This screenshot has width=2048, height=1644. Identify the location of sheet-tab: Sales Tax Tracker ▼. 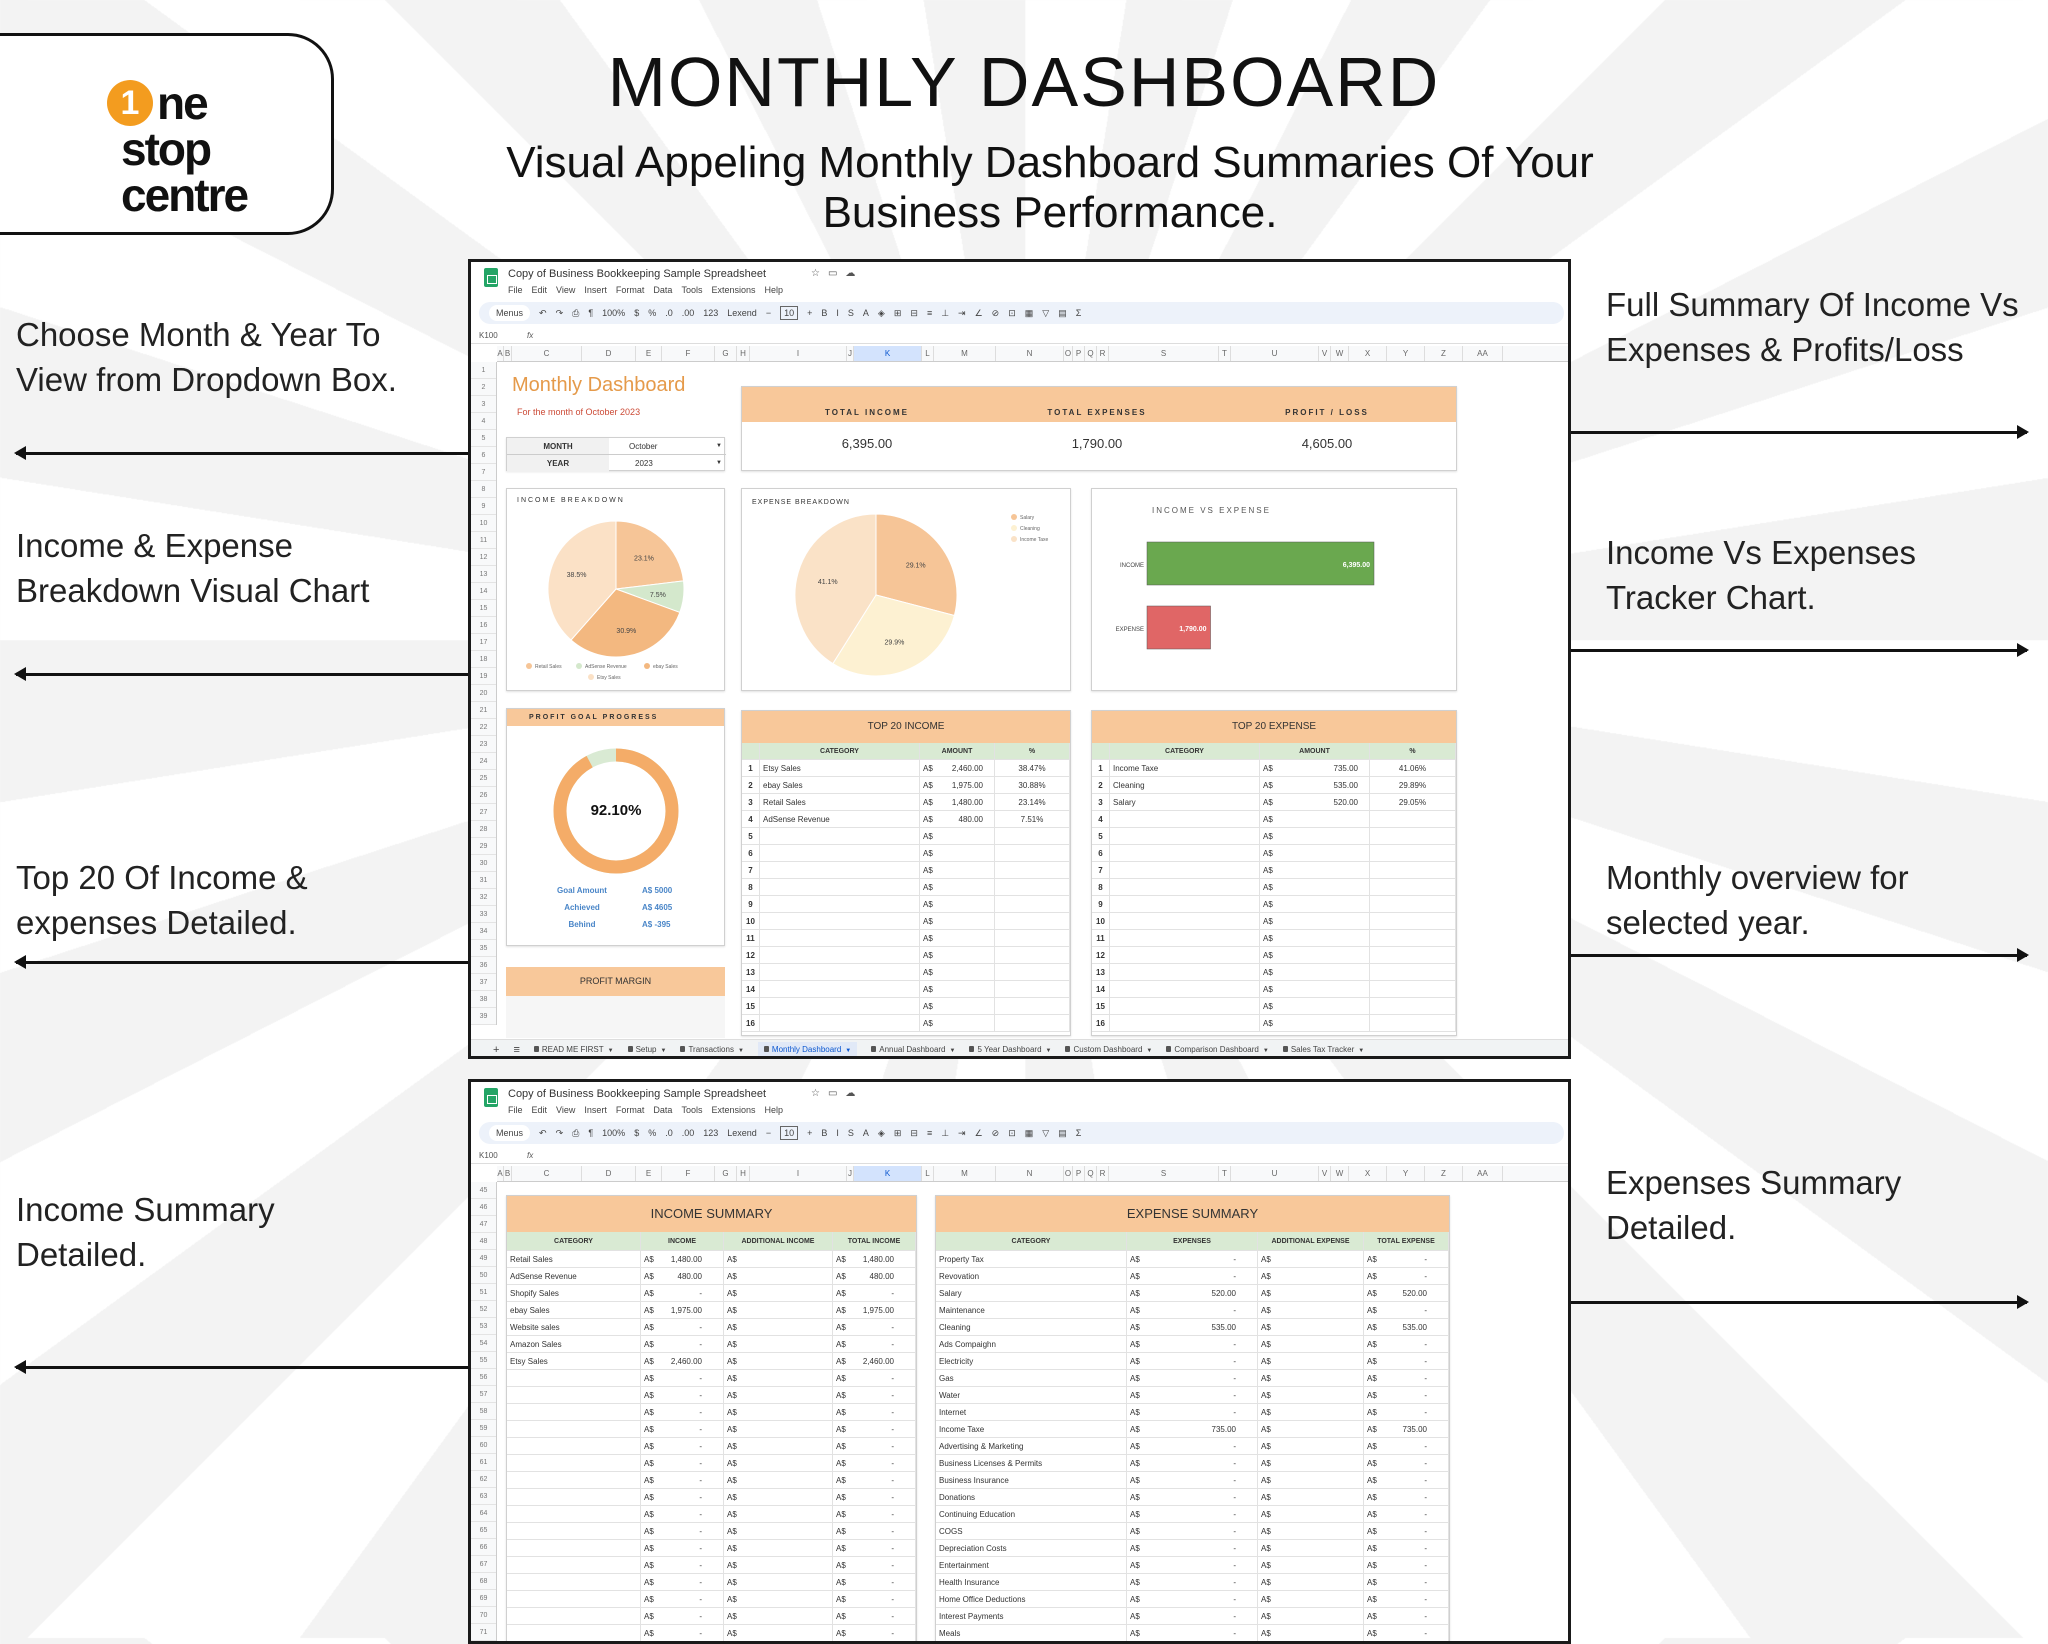
(1323, 1050).